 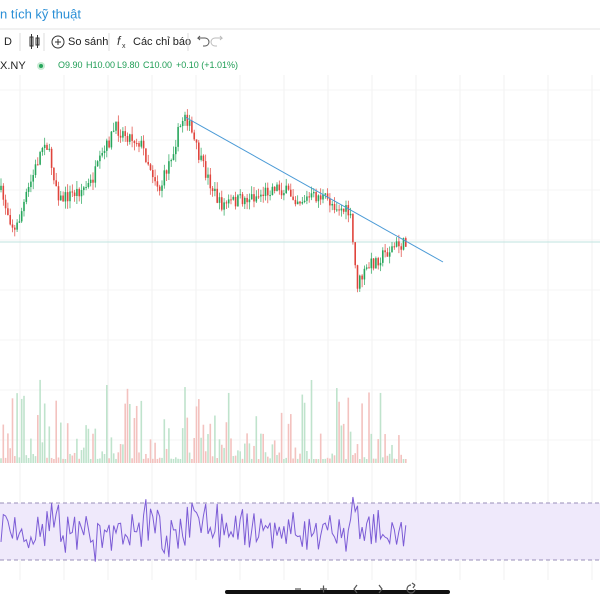 What do you see at coordinates (124, 46) in the screenshot?
I see `indicator-icon: x` at bounding box center [124, 46].